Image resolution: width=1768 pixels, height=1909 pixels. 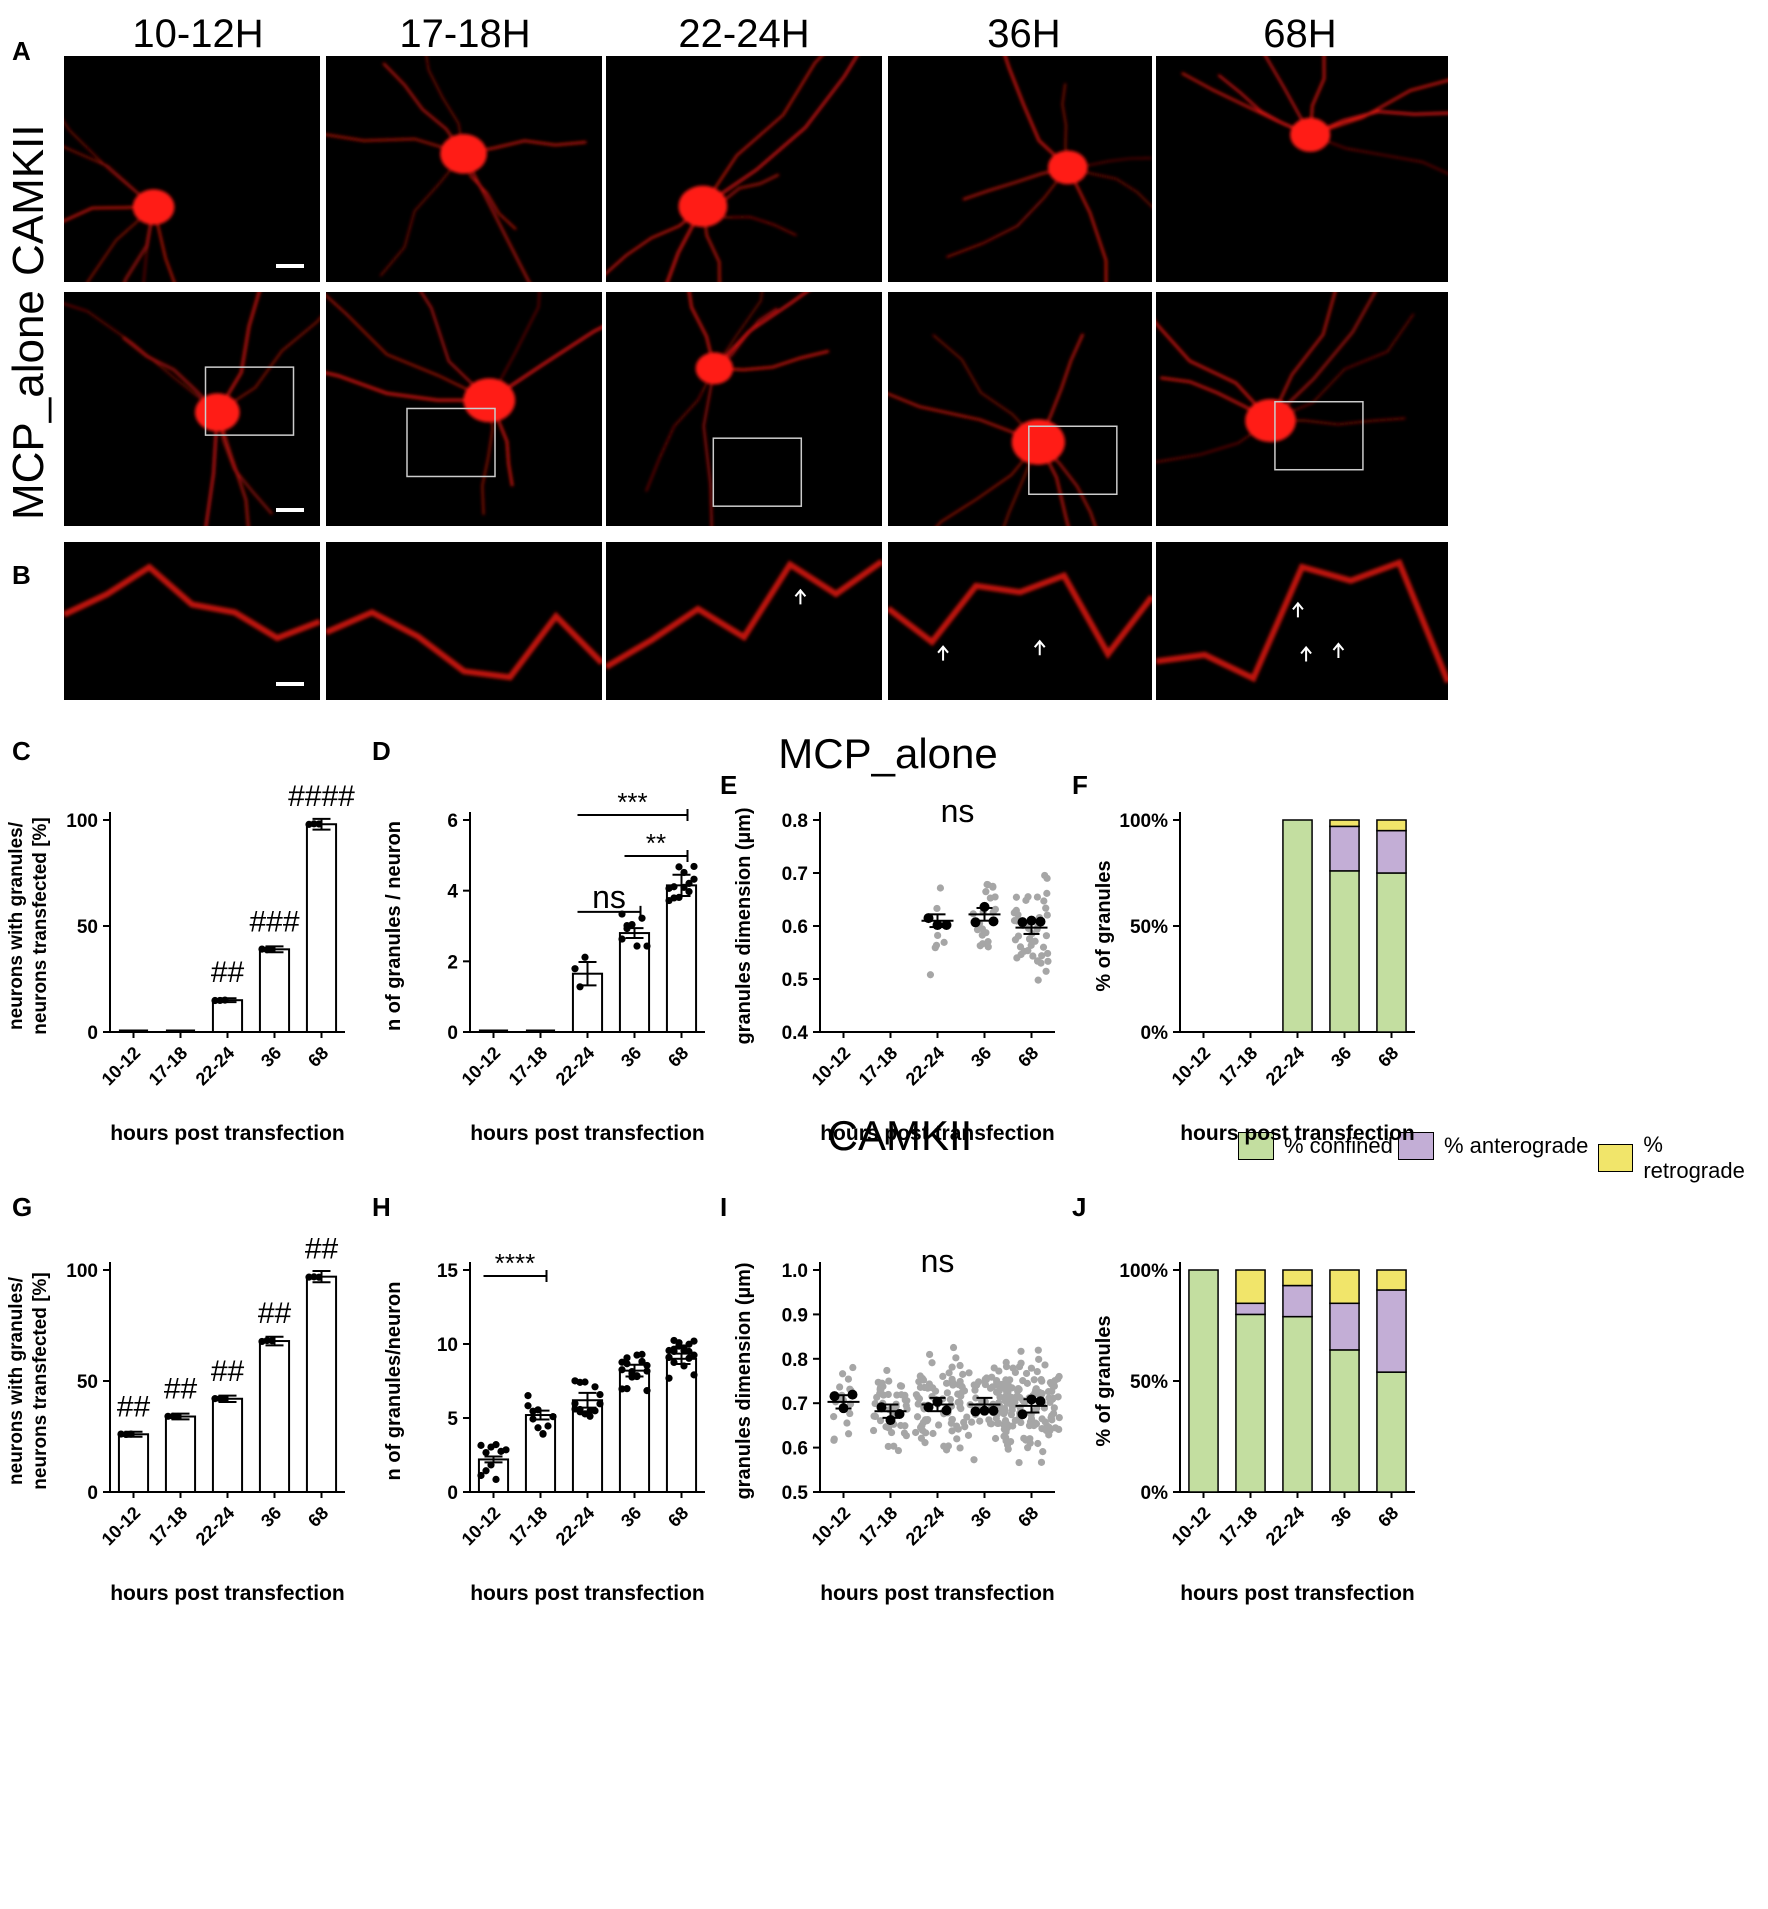 What do you see at coordinates (1149, 927) in the screenshot?
I see `y-tick-label: 50%` at bounding box center [1149, 927].